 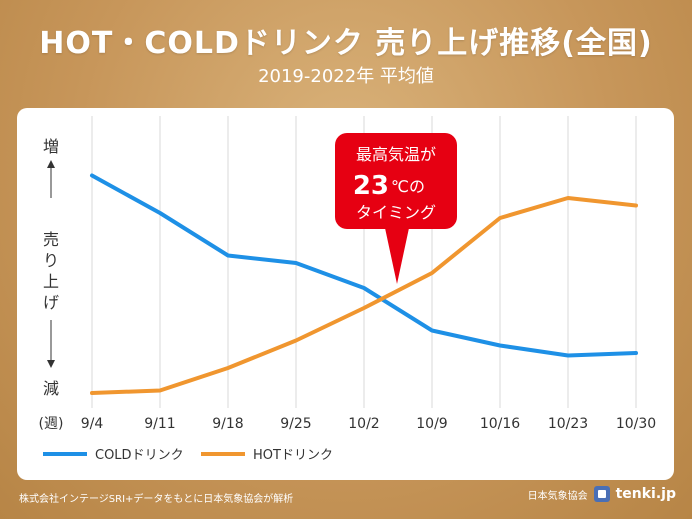 What do you see at coordinates (227, 424) in the screenshot?
I see `x-tick-label: 9/18` at bounding box center [227, 424].